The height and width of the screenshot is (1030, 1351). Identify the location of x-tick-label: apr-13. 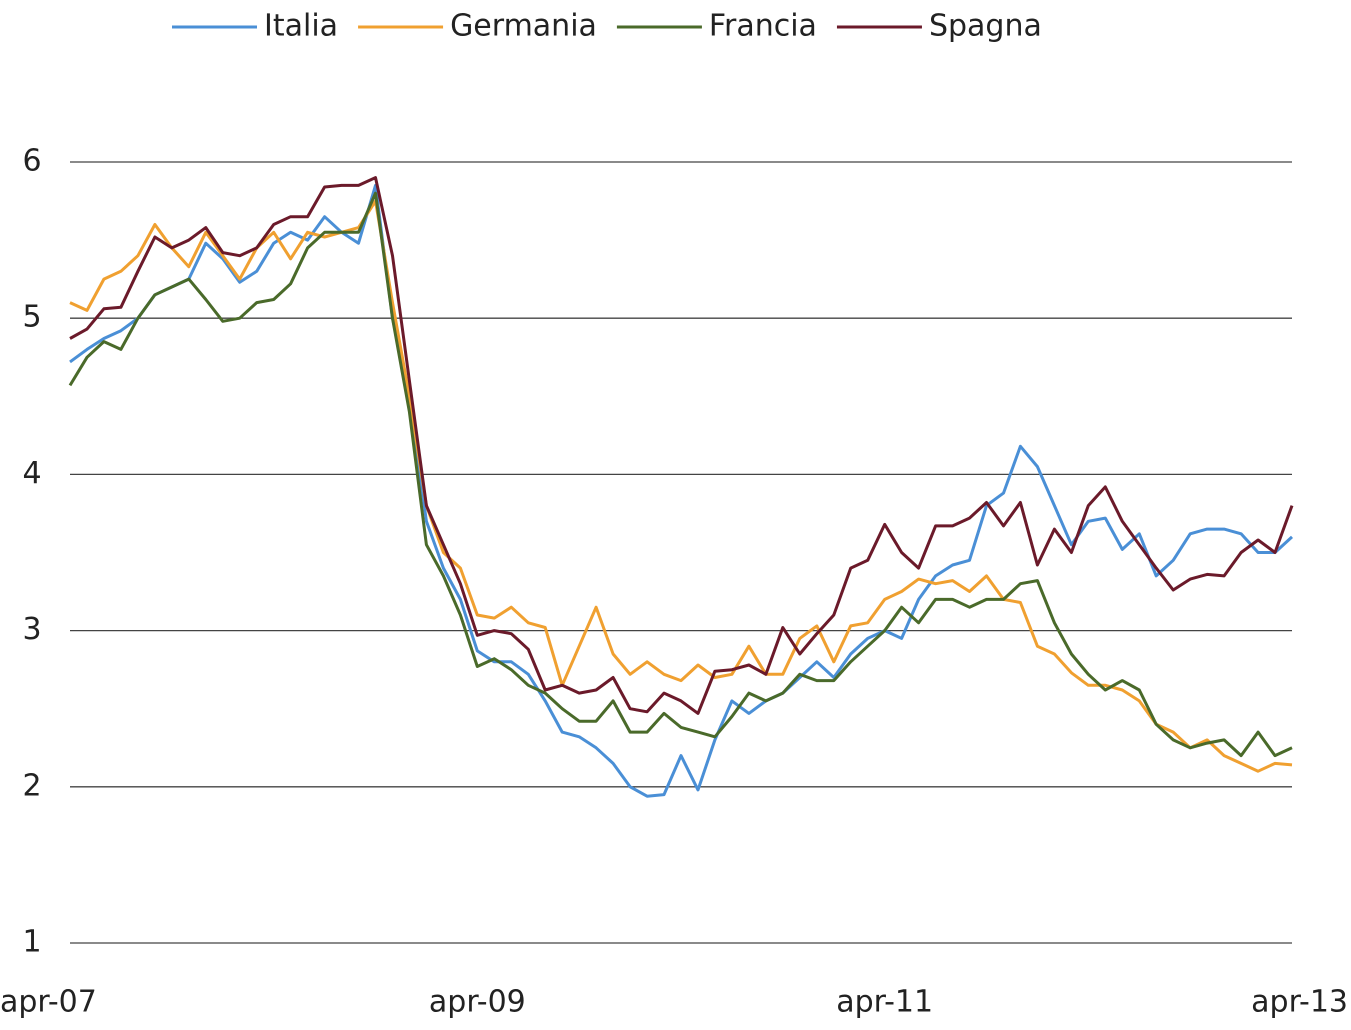
(1299, 1002).